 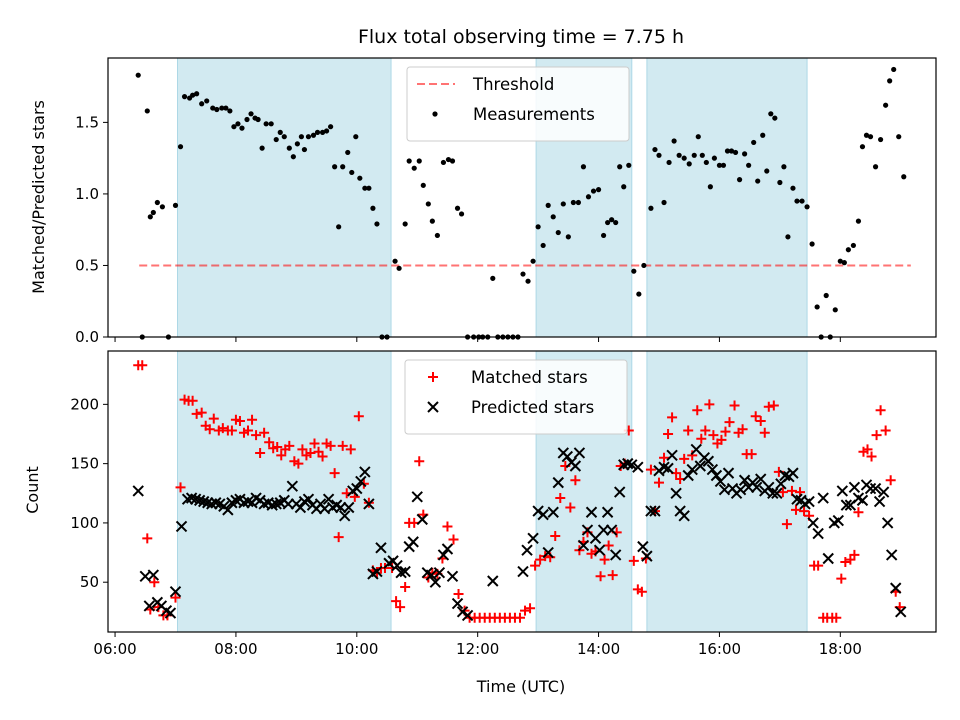 What do you see at coordinates (840, 649) in the screenshot?
I see `x-tick-label: 18:00` at bounding box center [840, 649].